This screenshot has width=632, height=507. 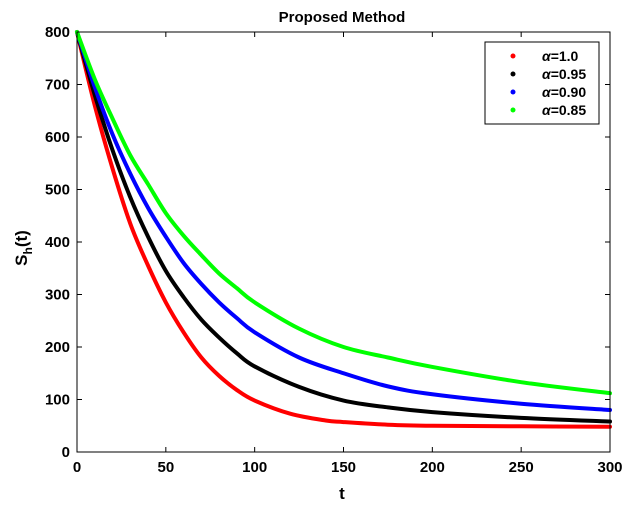 What do you see at coordinates (569, 92) in the screenshot?
I see `legend-value: =0.90` at bounding box center [569, 92].